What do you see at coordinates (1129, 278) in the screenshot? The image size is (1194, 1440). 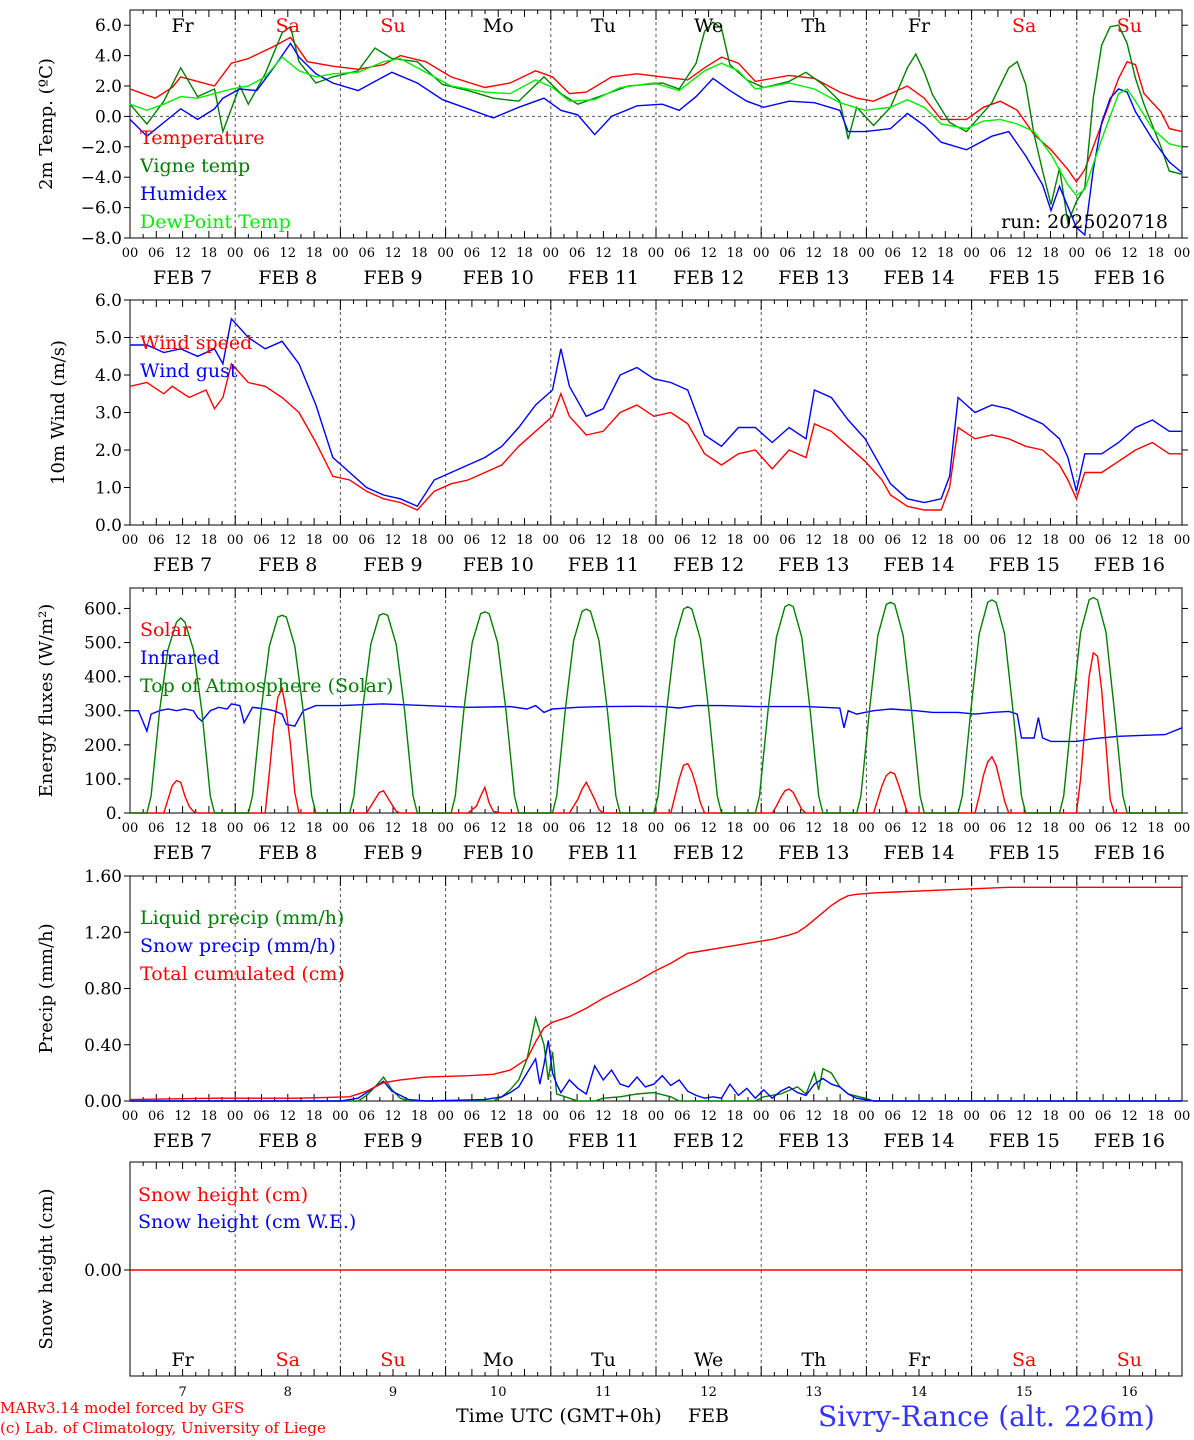 I see `date-label: FEB 16` at bounding box center [1129, 278].